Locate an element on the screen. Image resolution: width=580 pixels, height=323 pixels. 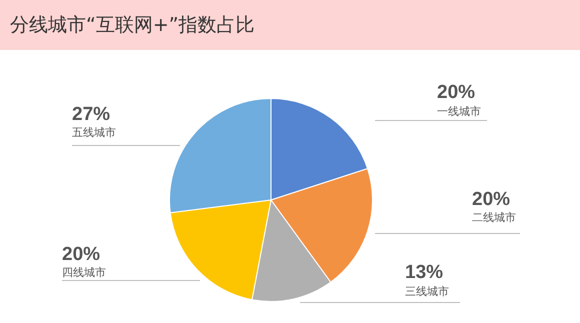
data-label: 27% is located at coordinates (91, 115).